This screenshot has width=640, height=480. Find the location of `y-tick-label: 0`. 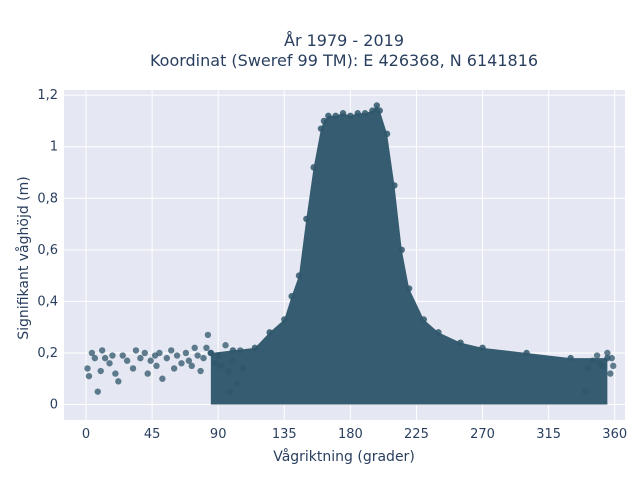

y-tick-label: 0 is located at coordinates (54, 405).